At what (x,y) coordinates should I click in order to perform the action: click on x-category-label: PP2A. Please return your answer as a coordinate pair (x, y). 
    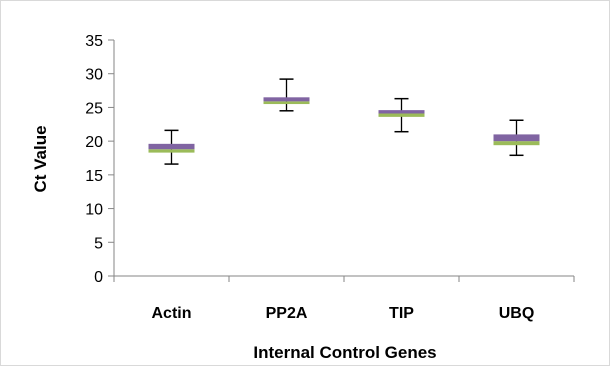
    Looking at the image, I should click on (287, 313).